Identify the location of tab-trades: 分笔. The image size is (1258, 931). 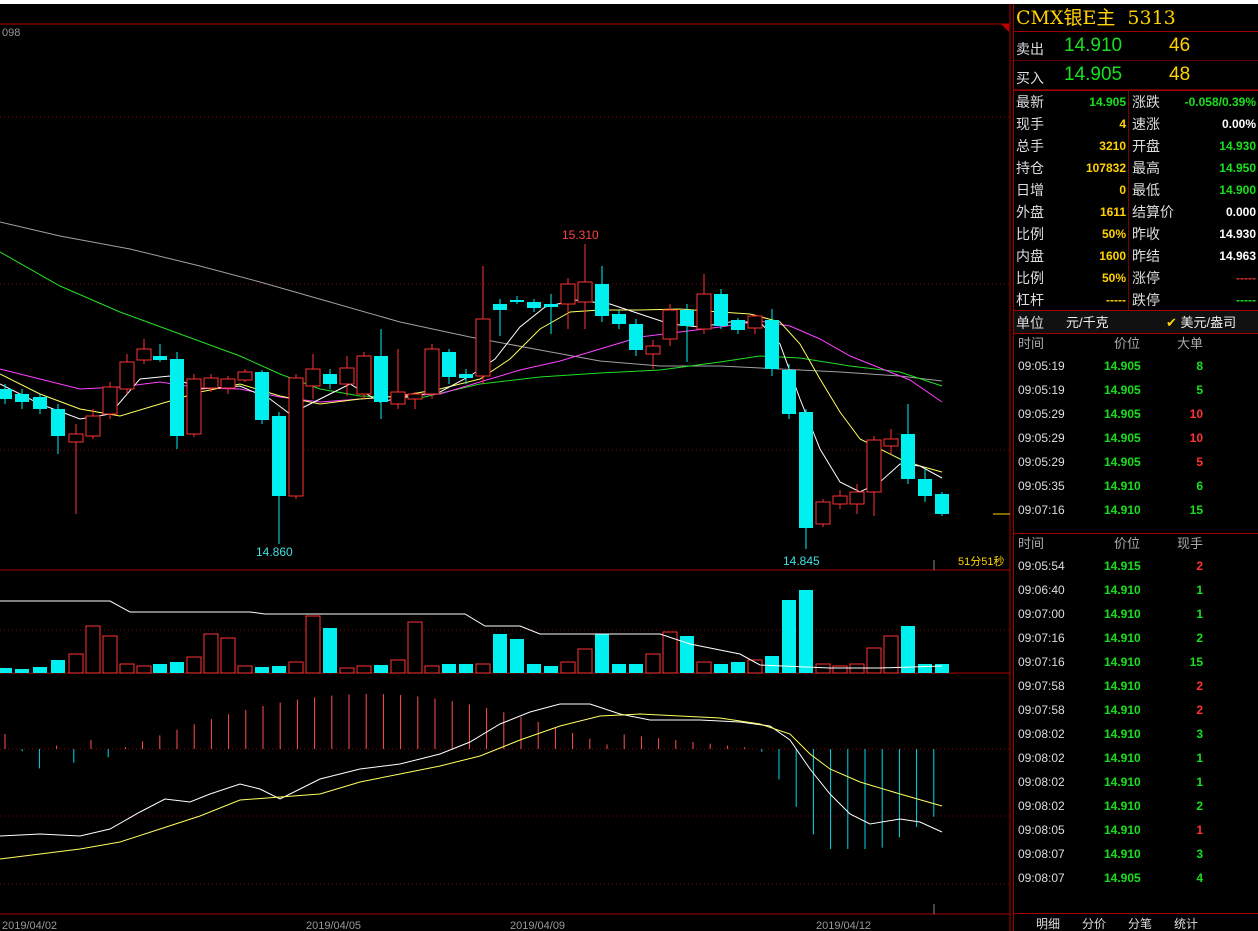
(1140, 924).